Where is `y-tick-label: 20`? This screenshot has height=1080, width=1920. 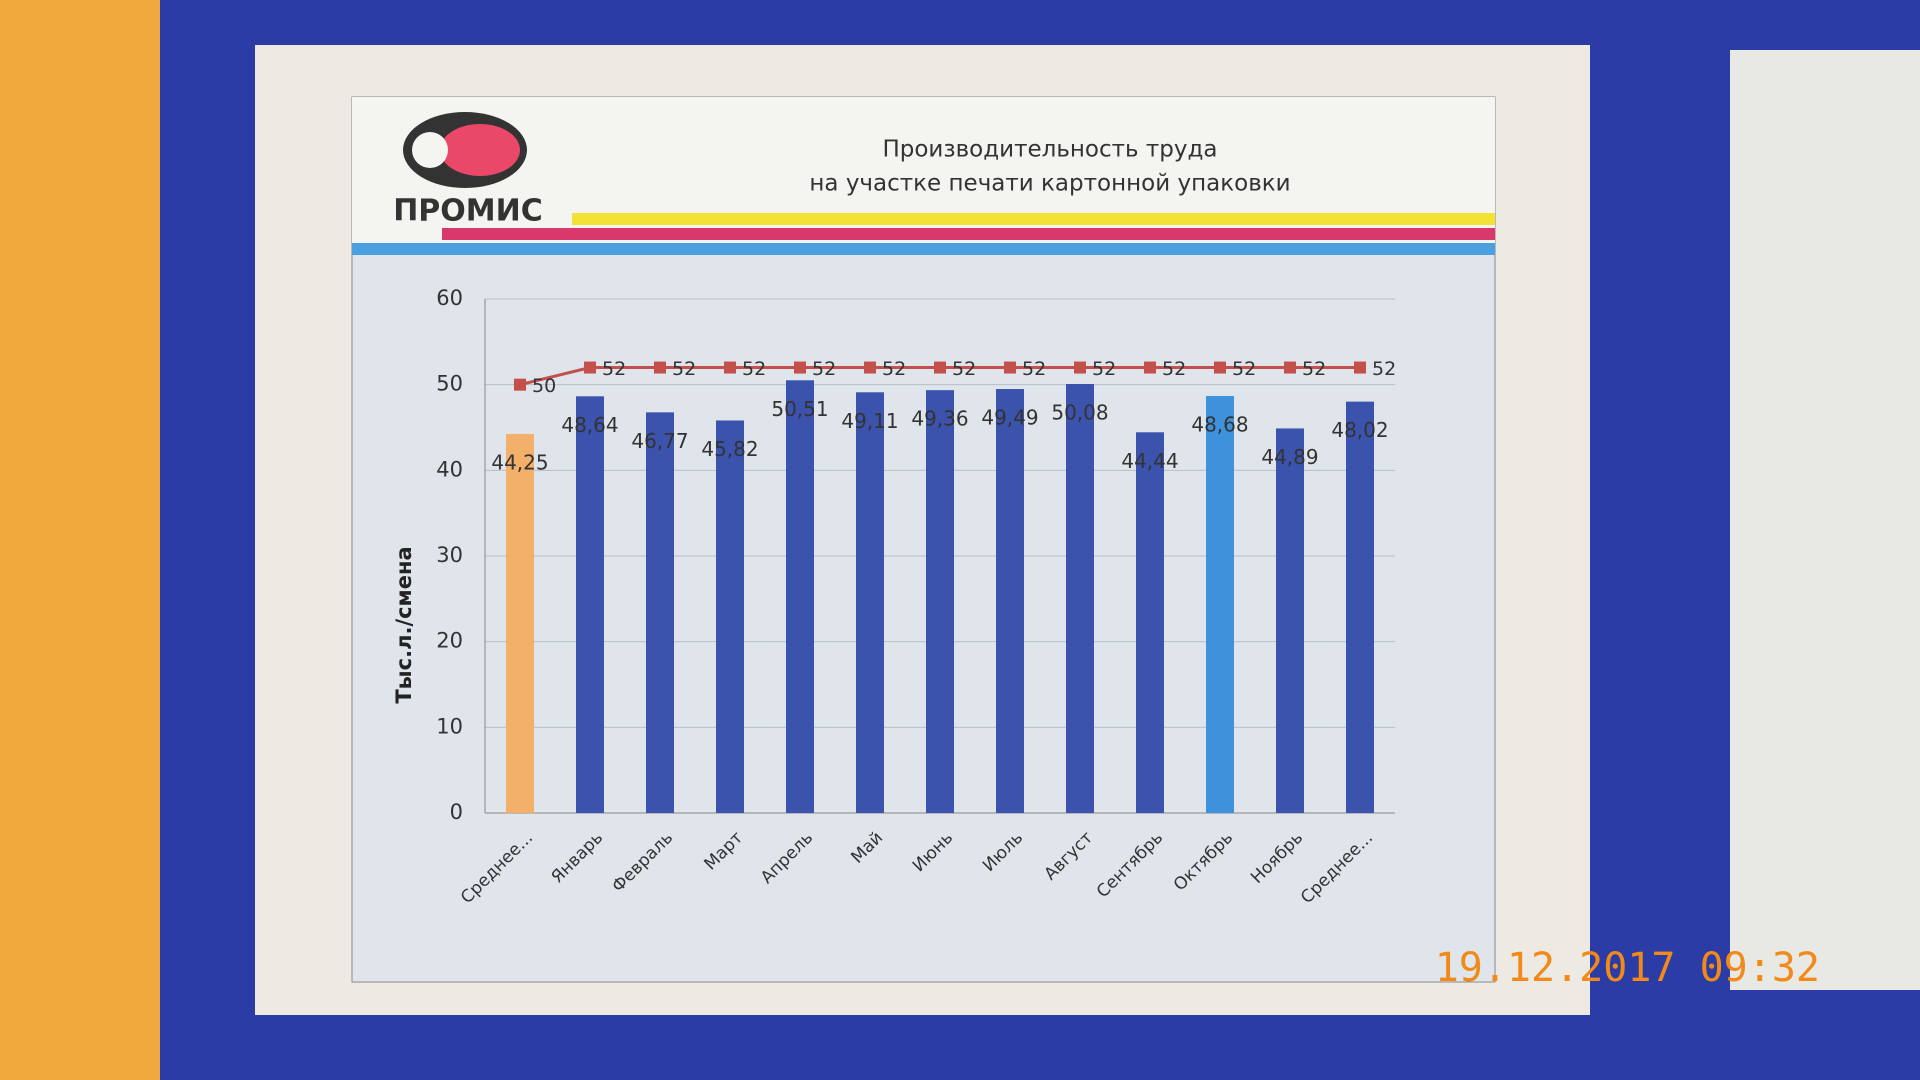 y-tick-label: 20 is located at coordinates (449, 641).